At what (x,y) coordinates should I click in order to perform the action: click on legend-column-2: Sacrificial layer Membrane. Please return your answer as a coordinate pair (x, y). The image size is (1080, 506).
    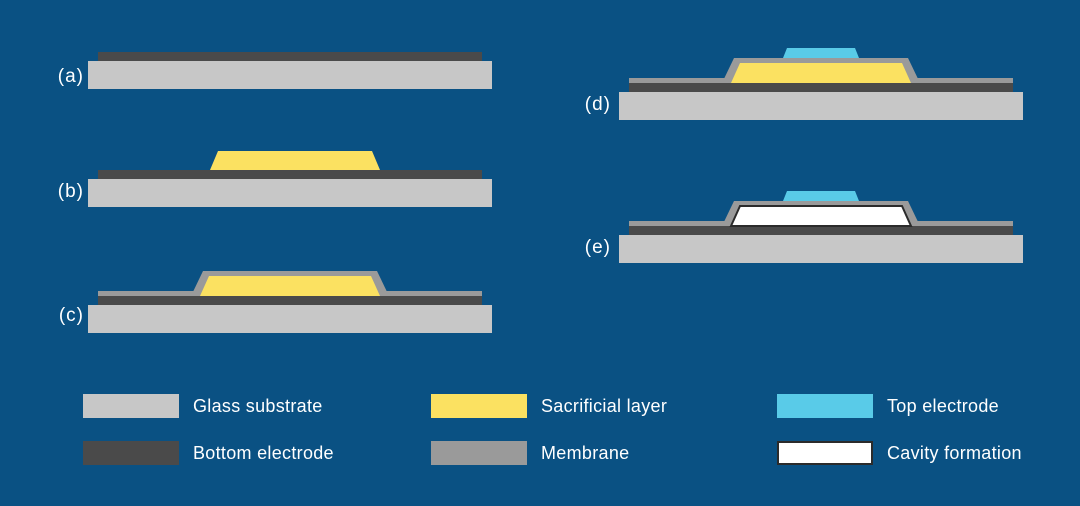
    Looking at the image, I should click on (549, 441).